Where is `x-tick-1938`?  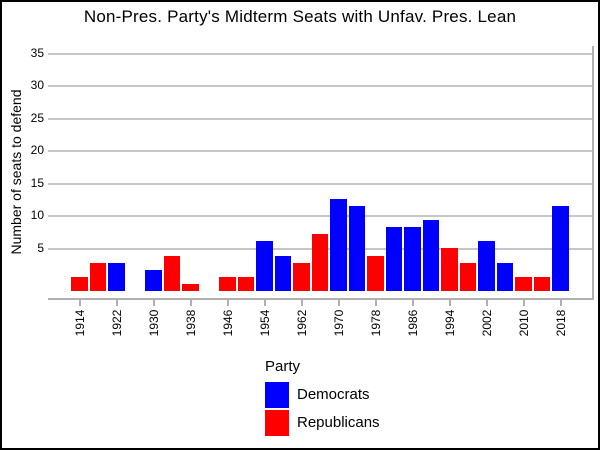
x-tick-1938 is located at coordinates (190, 302).